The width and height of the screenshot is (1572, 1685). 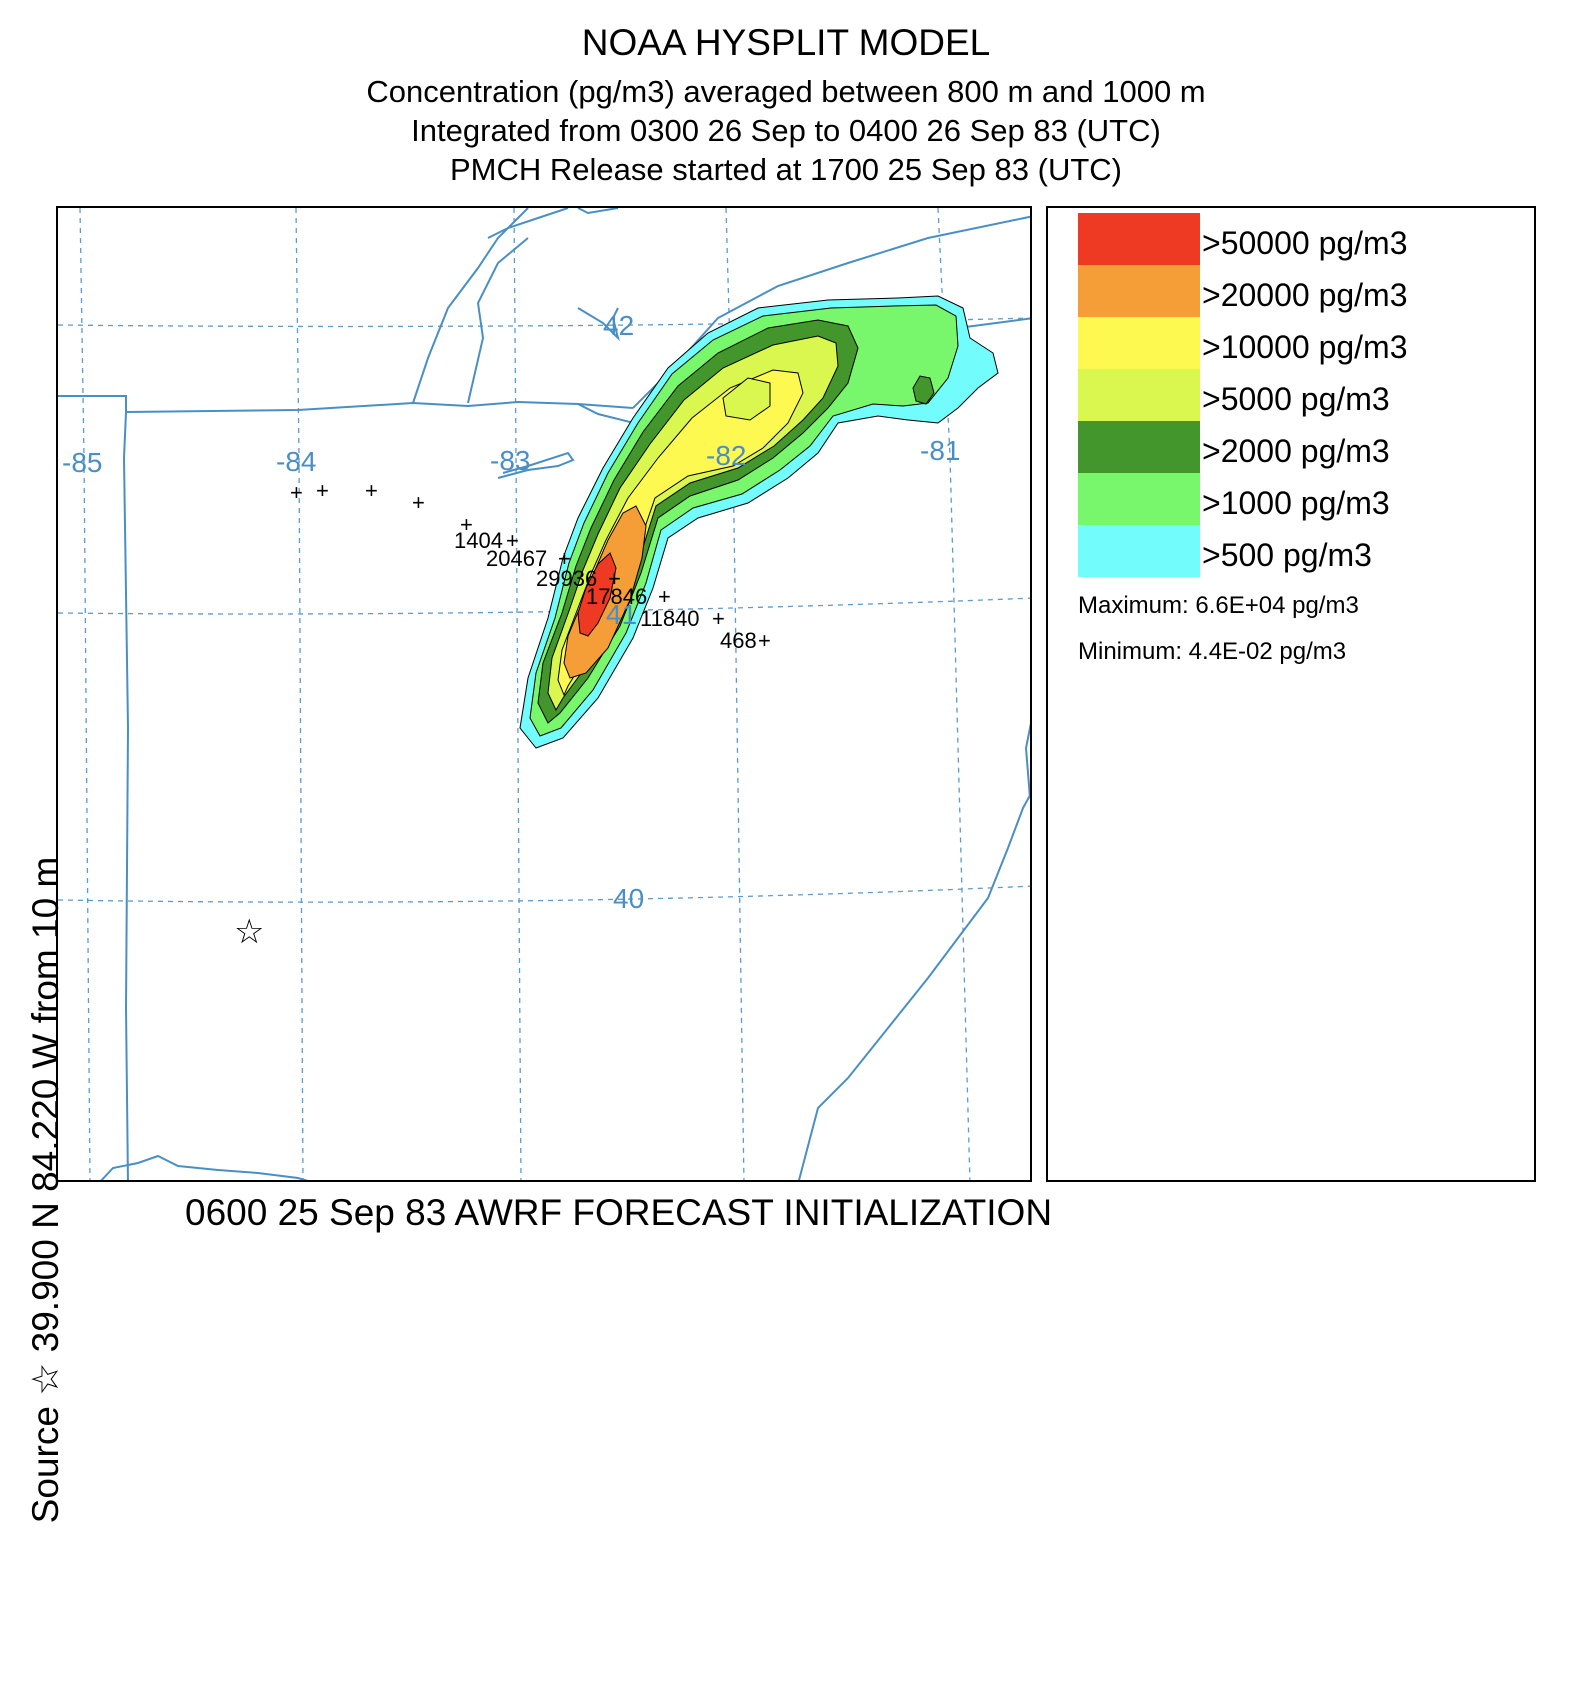 What do you see at coordinates (1305, 347) in the screenshot?
I see `legend-label: >10000 pg/m3` at bounding box center [1305, 347].